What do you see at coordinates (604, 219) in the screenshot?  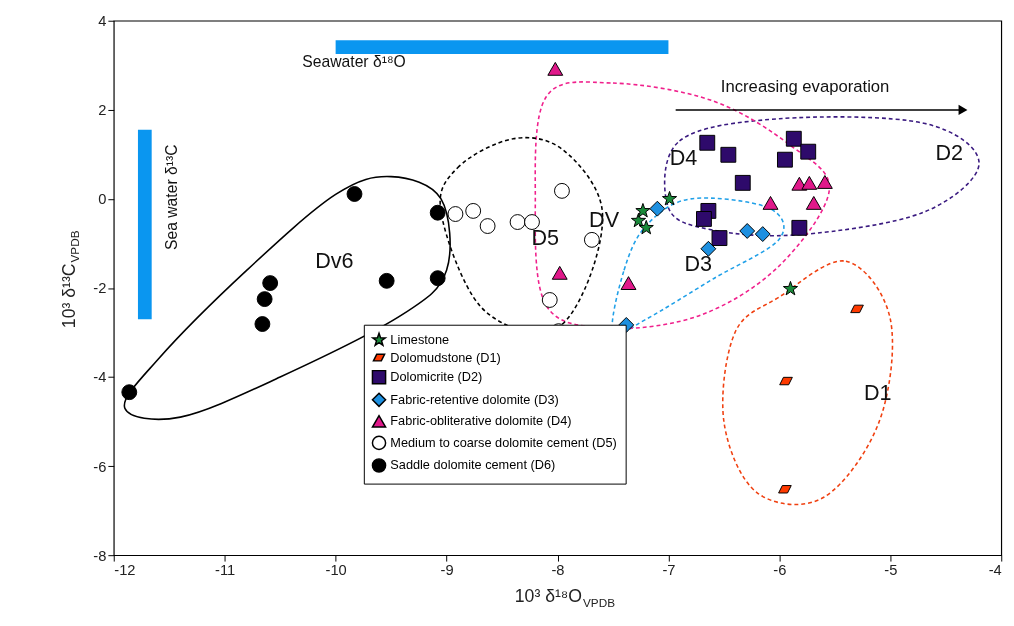 I see `annotation: DV` at bounding box center [604, 219].